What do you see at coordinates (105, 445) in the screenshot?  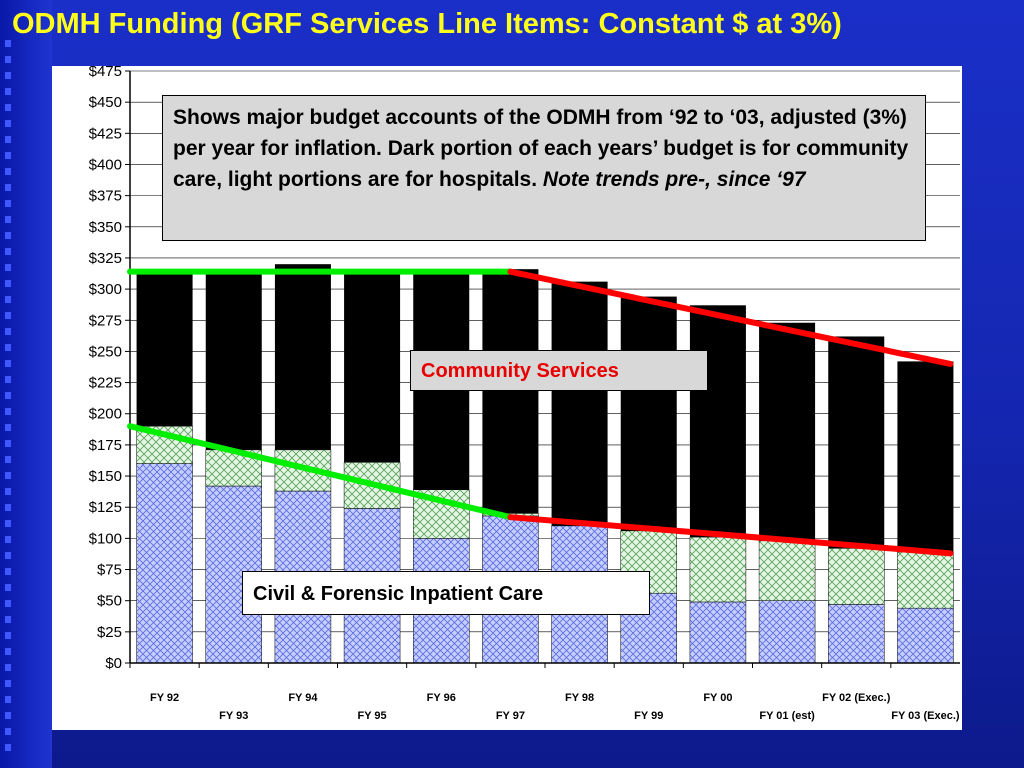 I see `y-tick-label: $175` at bounding box center [105, 445].